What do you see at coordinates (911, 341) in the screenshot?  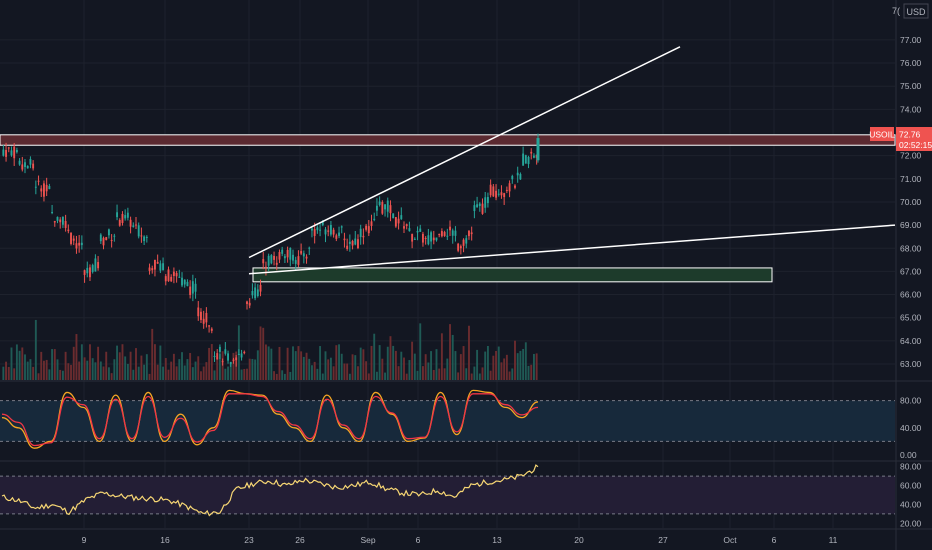 I see `price-tick-label: 64.00` at bounding box center [911, 341].